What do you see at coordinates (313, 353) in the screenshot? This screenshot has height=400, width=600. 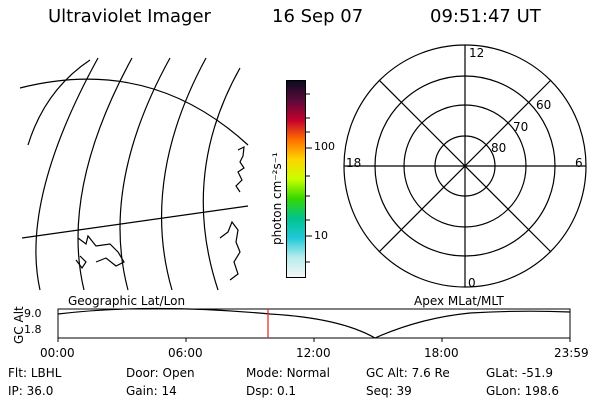 I see `time-tick-1200: 12:00` at bounding box center [313, 353].